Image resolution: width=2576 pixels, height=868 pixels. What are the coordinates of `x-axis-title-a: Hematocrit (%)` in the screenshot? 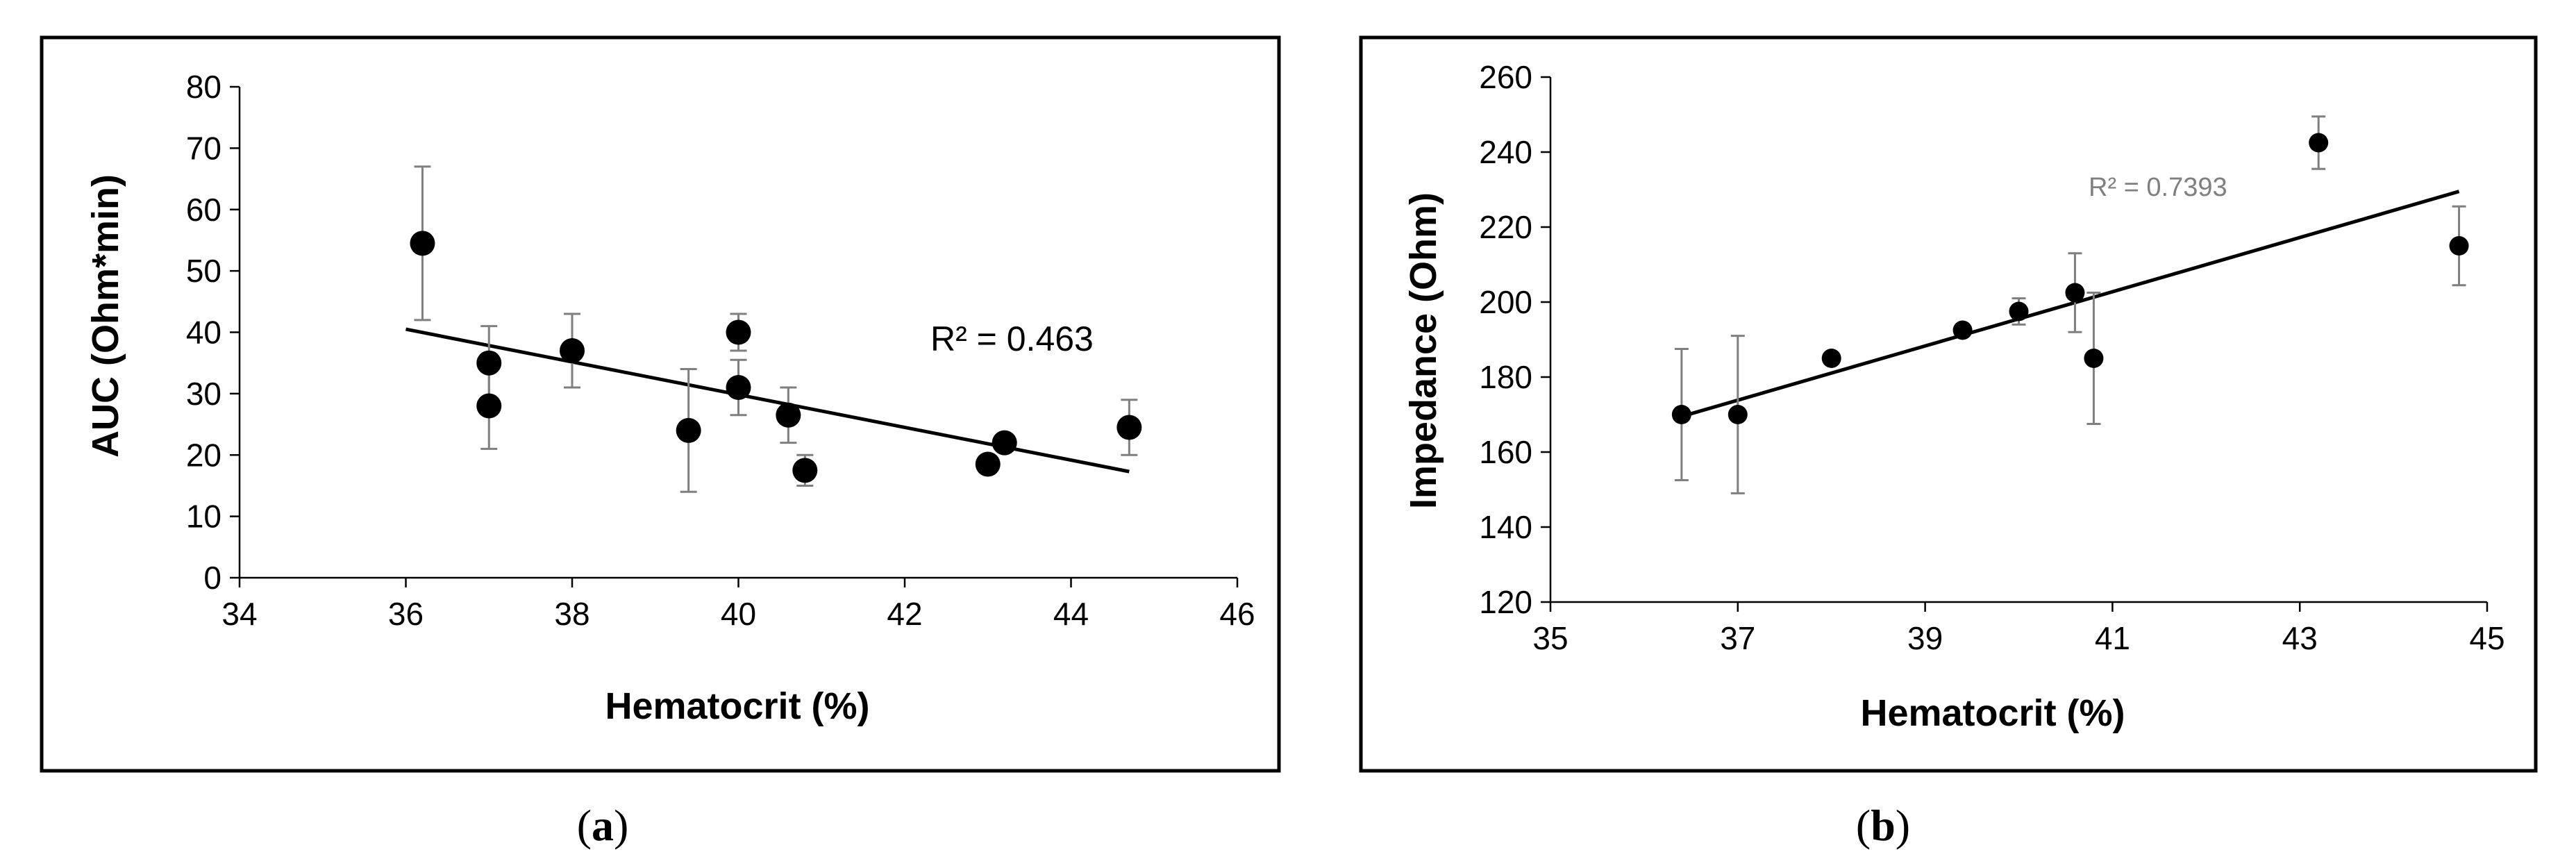 It's located at (737, 706).